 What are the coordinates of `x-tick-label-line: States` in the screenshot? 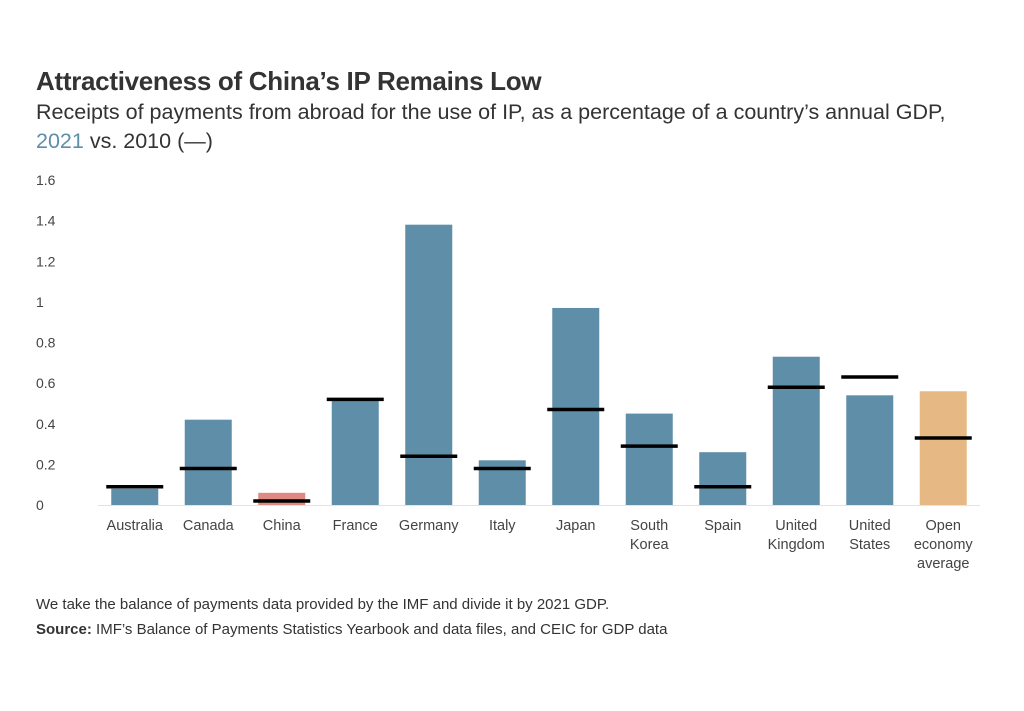 It's located at (869, 545).